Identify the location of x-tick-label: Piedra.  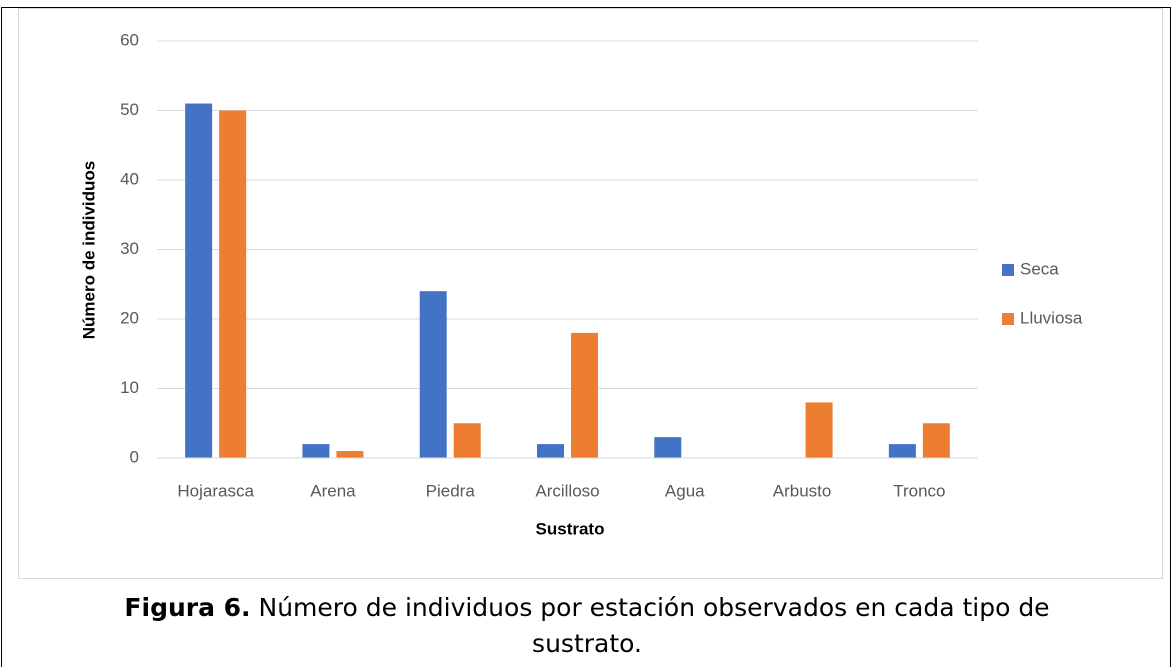
(451, 490).